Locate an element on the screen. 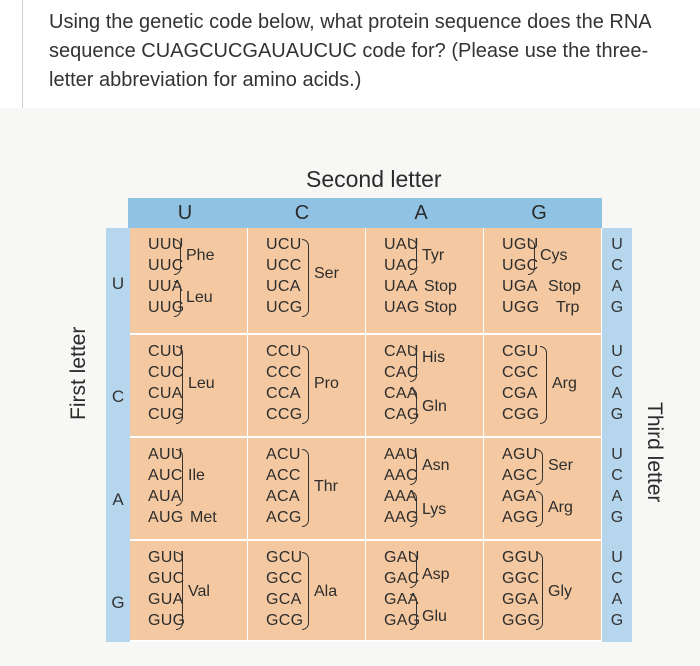  codon: AGG is located at coordinates (520, 517).